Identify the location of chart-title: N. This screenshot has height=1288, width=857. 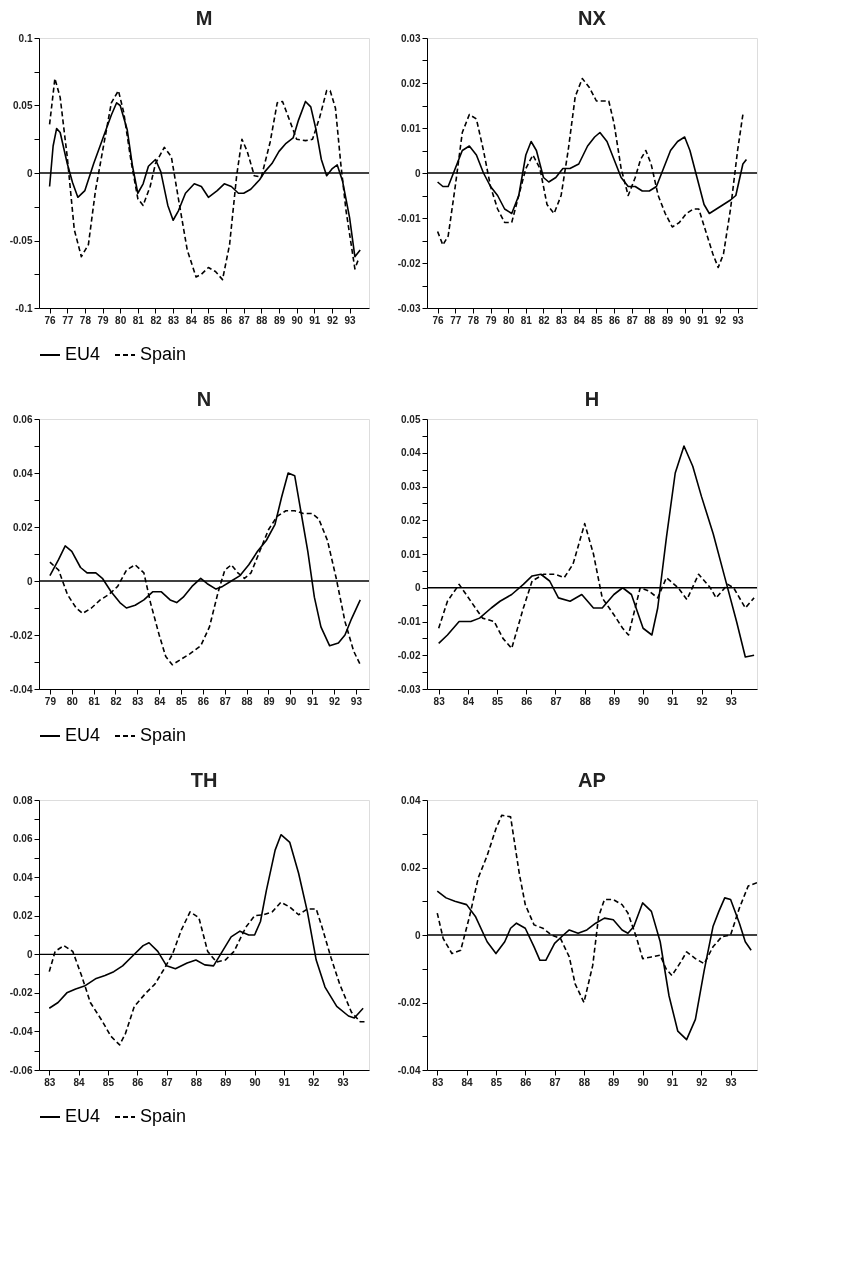
(204, 399).